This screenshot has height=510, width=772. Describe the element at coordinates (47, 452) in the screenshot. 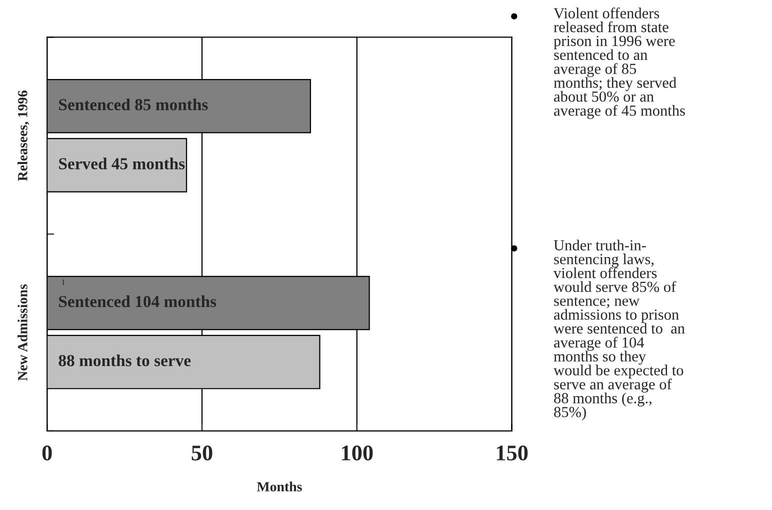

I see `x-tick-label: 0` at that location.